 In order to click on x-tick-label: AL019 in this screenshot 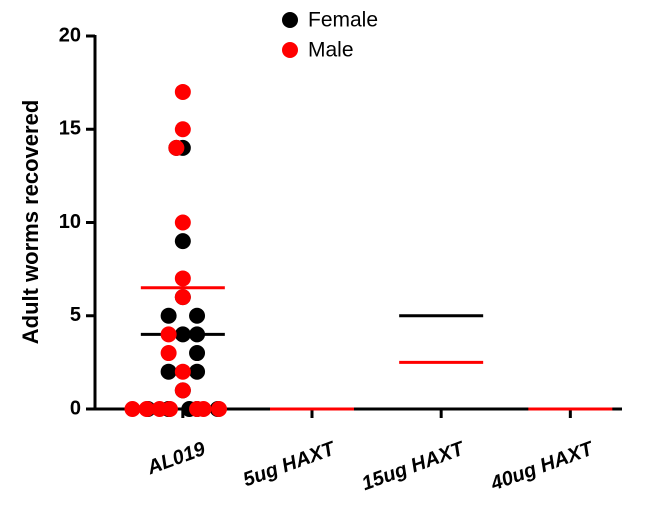, I will do `click(176, 459)`.